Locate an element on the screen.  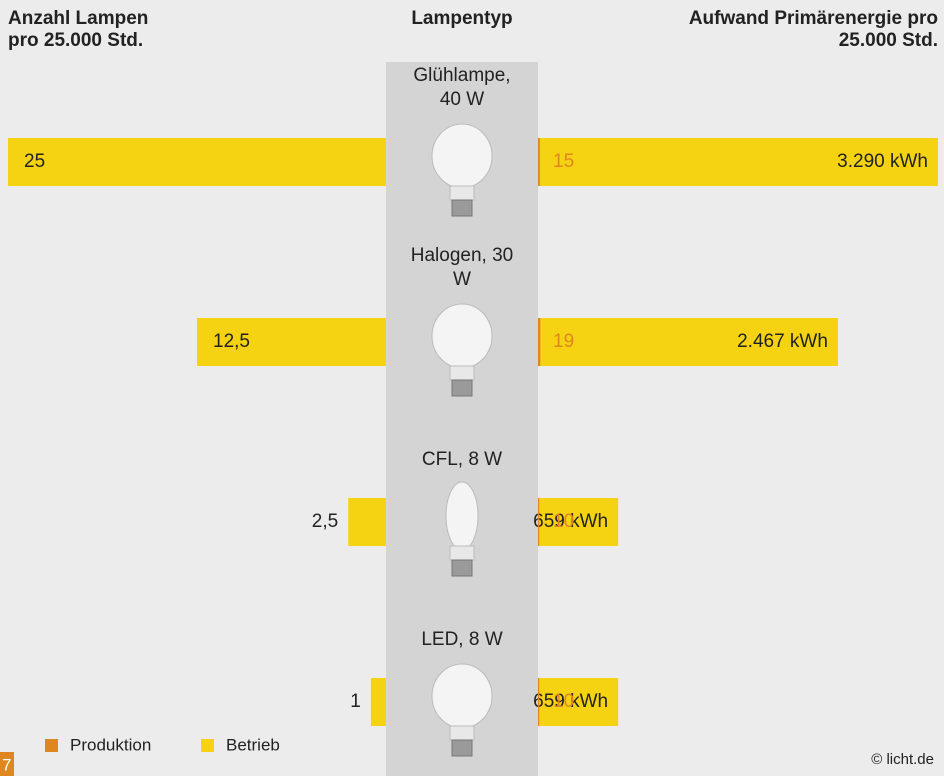
left-title: Anzahl Lampen pro 25.000 Std. is located at coordinates (78, 29).